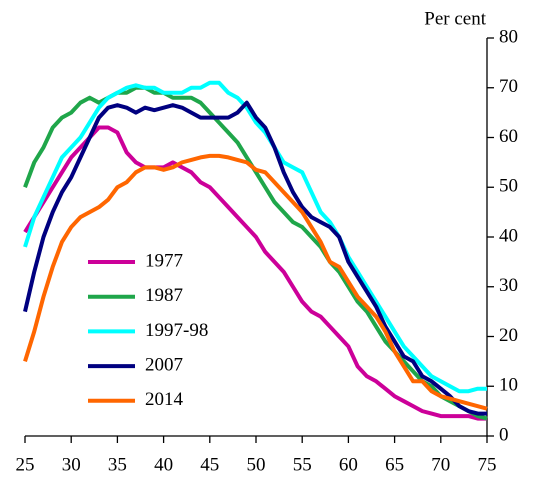 The height and width of the screenshot is (485, 544). What do you see at coordinates (508, 36) in the screenshot?
I see `y-tick-label: 80` at bounding box center [508, 36].